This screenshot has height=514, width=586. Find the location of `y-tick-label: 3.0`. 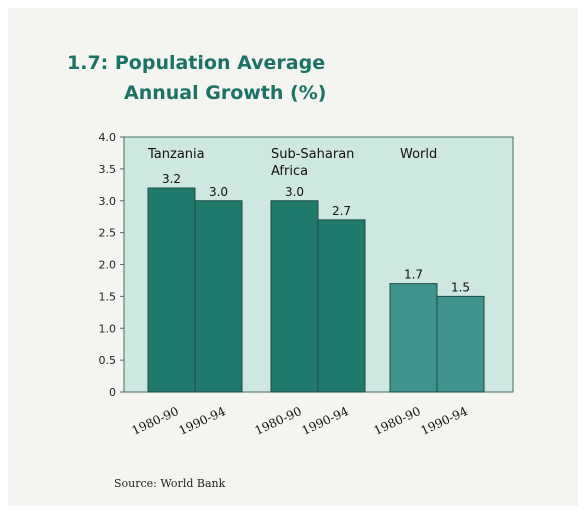

y-tick-label: 3.0 is located at coordinates (108, 201).